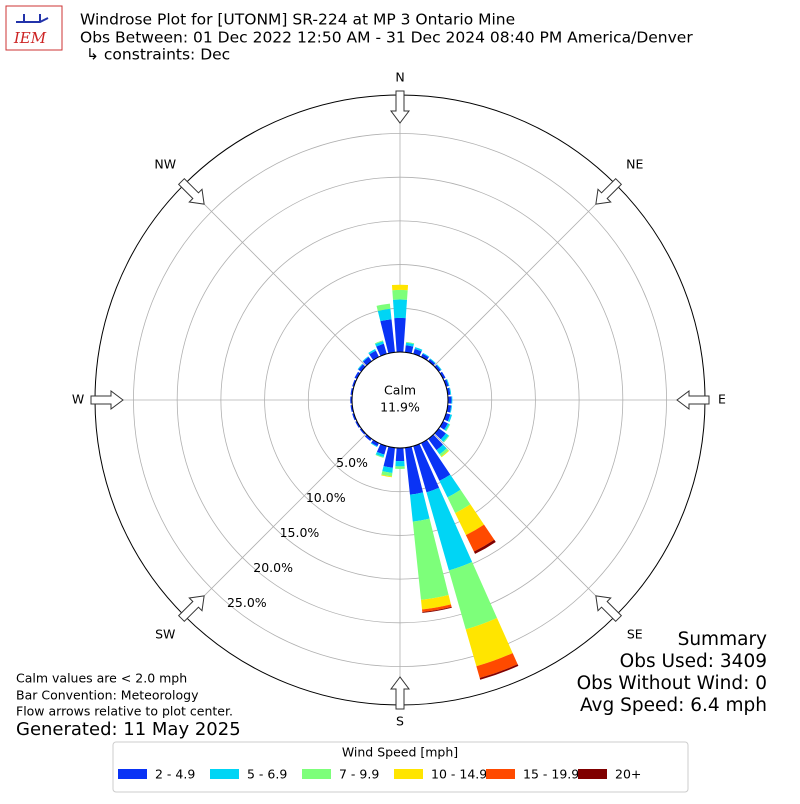  Describe the element at coordinates (30, 38) in the screenshot. I see `logo-text: IEM` at that location.